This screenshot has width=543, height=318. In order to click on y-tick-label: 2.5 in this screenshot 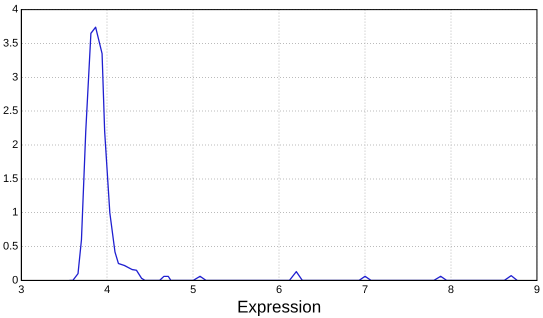, I will do `click(10, 111)`.